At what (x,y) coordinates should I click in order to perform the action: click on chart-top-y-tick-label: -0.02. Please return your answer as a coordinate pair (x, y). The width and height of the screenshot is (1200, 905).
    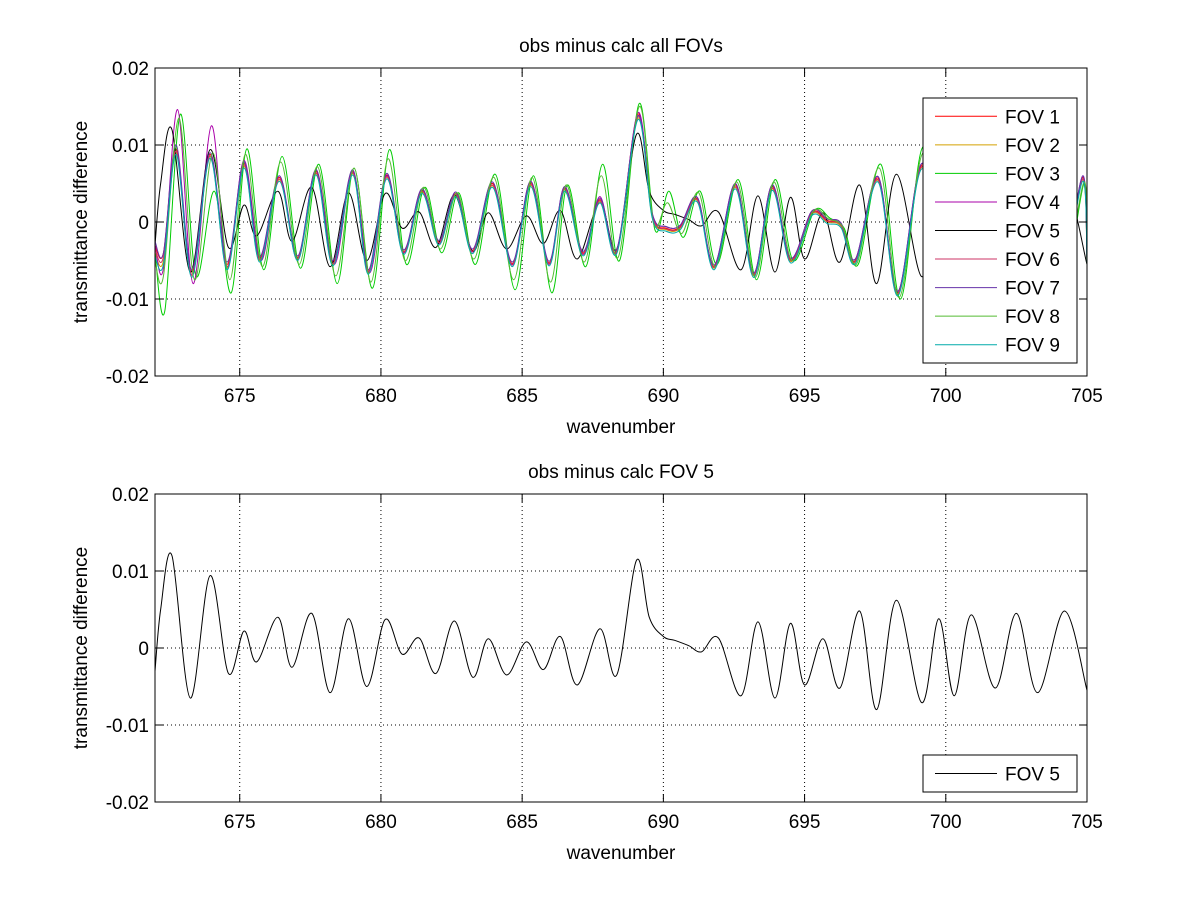
    Looking at the image, I should click on (127, 377).